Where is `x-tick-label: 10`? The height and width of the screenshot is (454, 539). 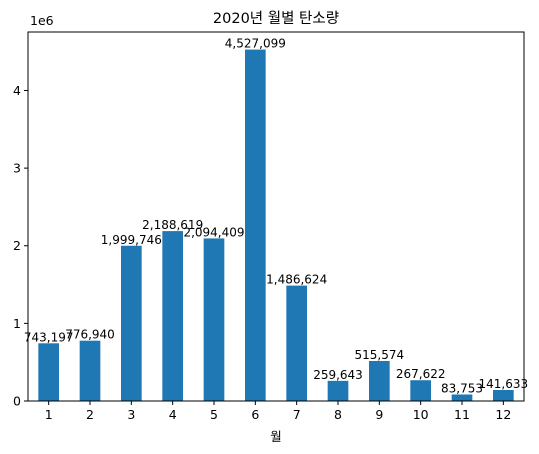
x-tick-label: 10 is located at coordinates (421, 414).